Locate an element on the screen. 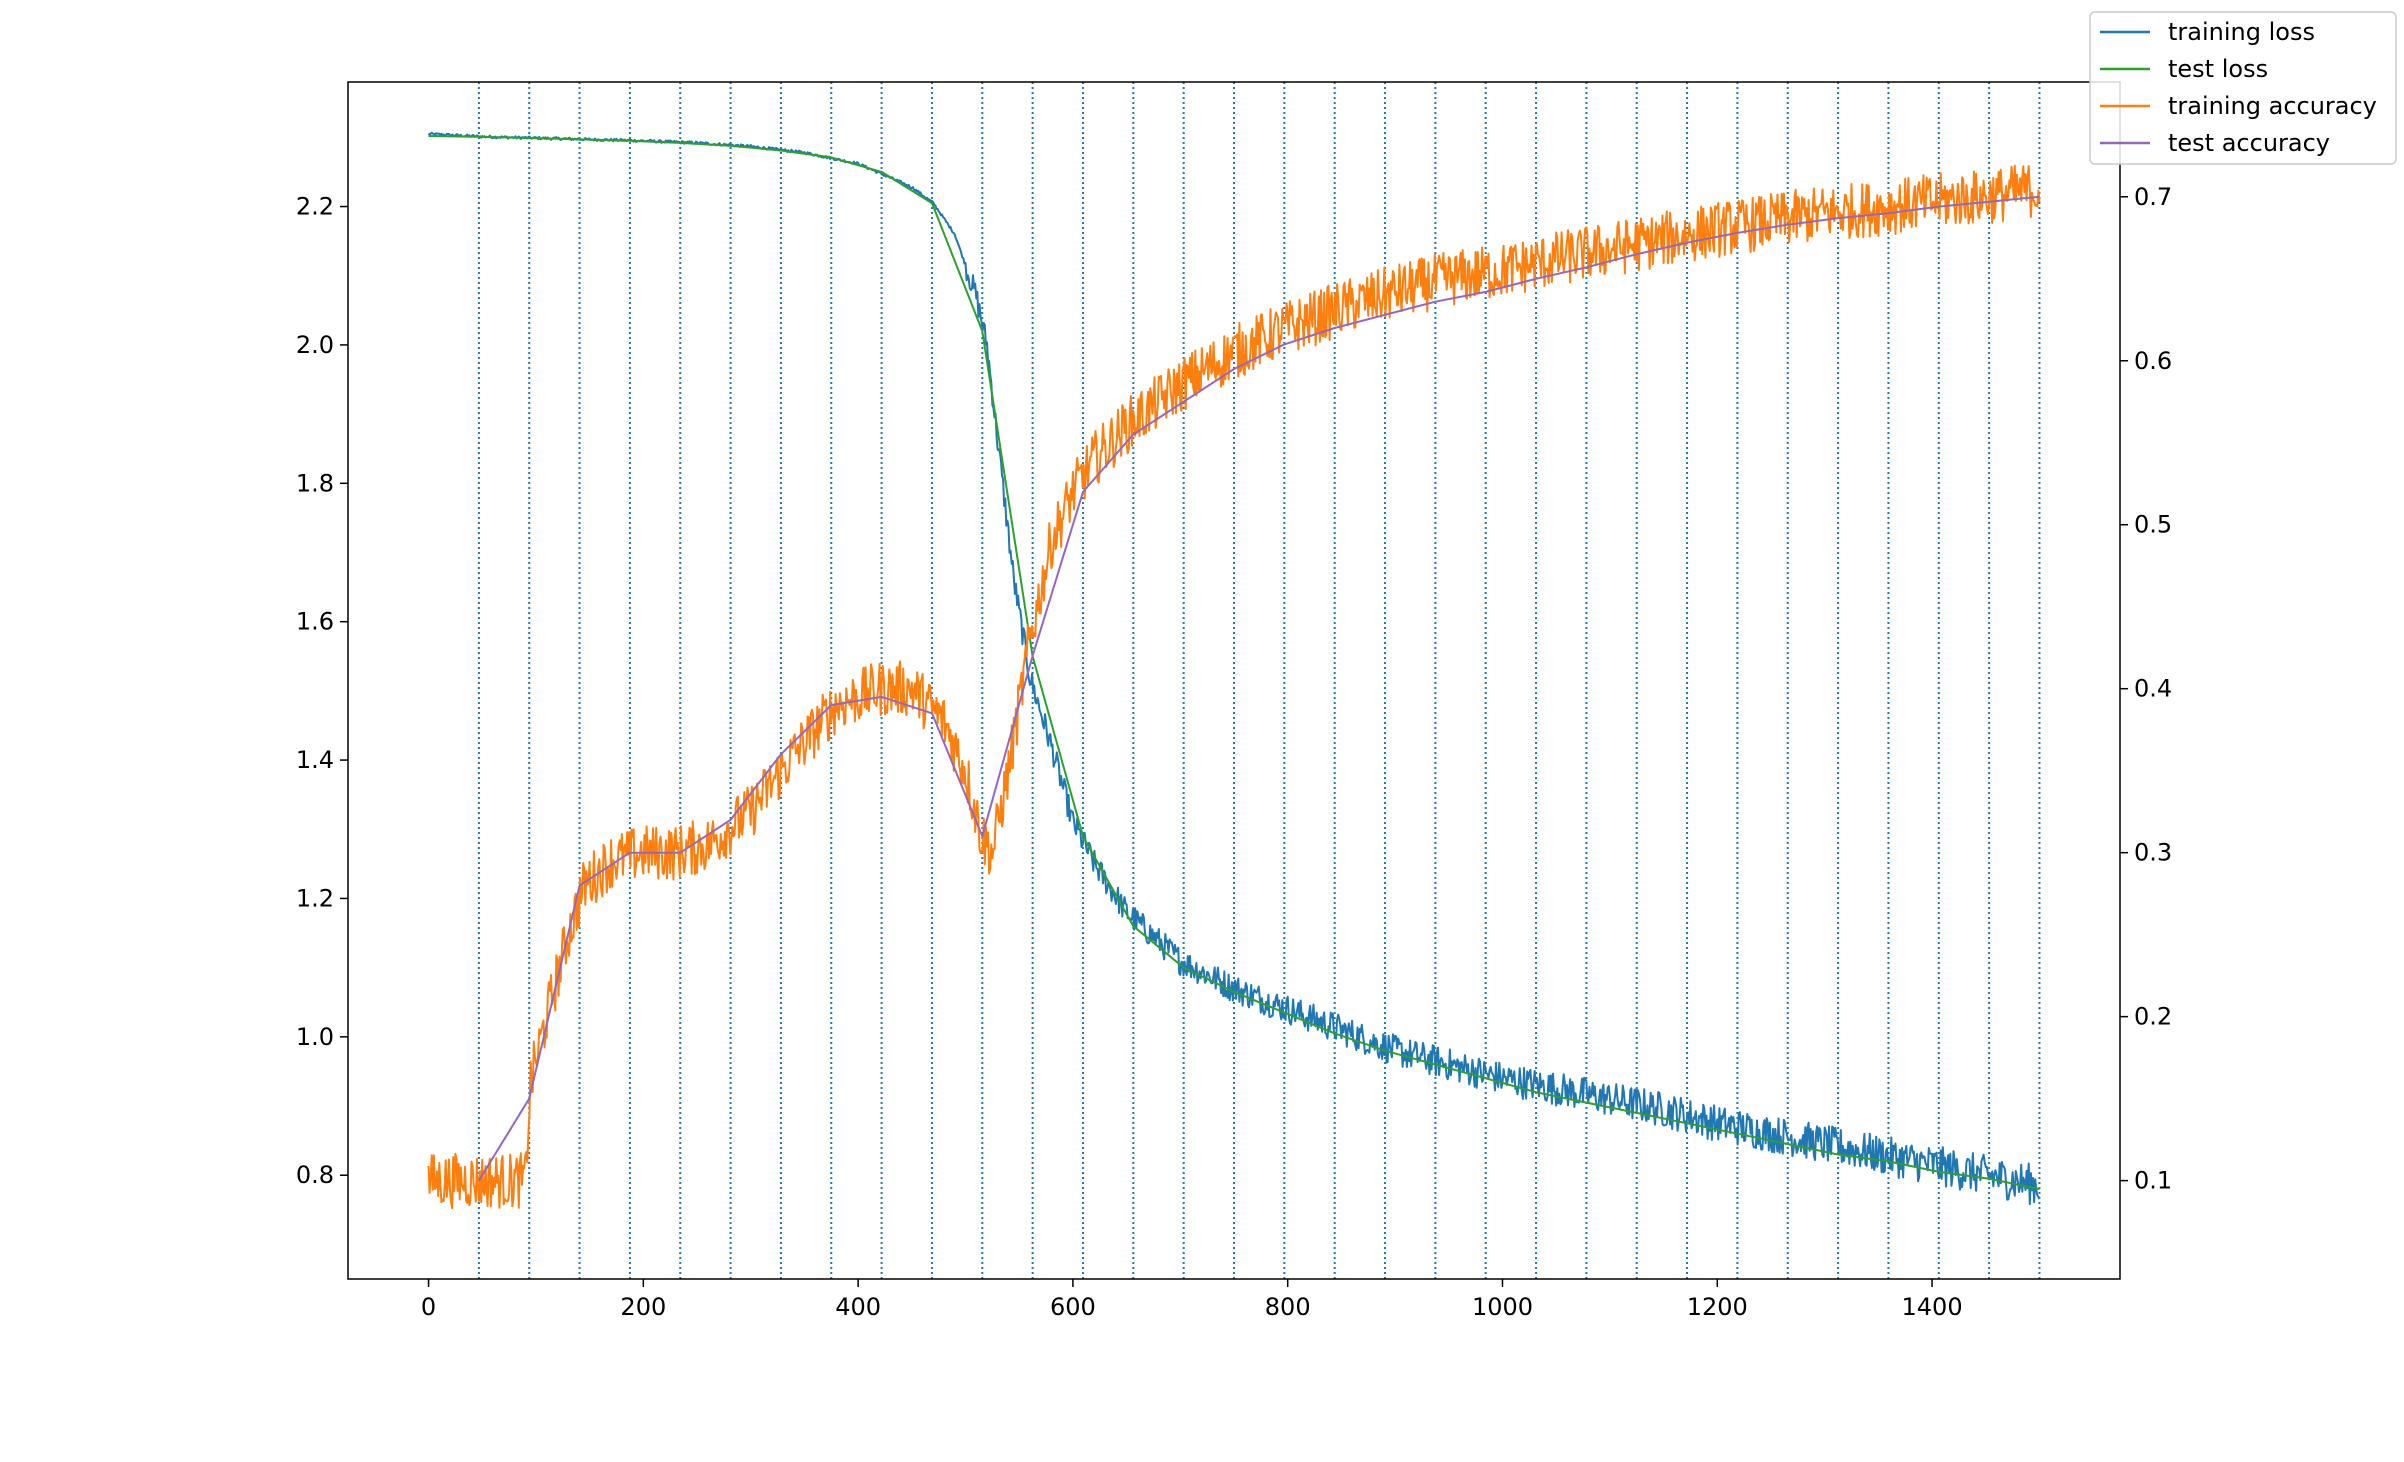 This screenshot has width=2404, height=1462. x-axis: 0 200 400 600 800 1000 1200 1400 is located at coordinates (1192, 1300).